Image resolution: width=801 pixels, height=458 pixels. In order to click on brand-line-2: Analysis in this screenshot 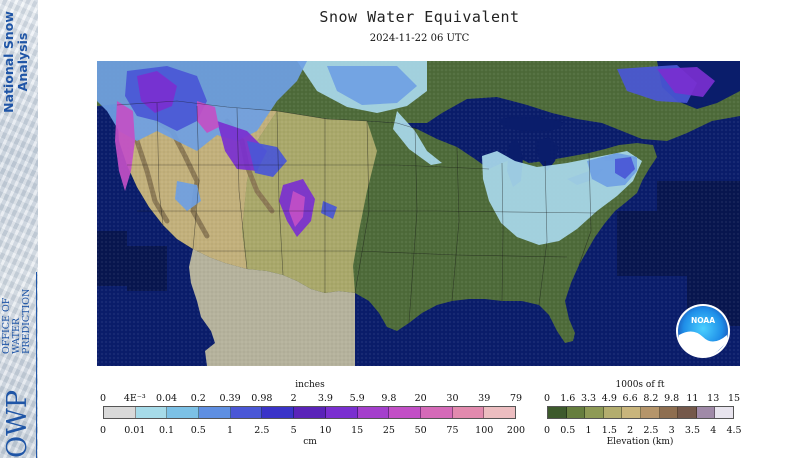, I will do `click(22, 62)`.